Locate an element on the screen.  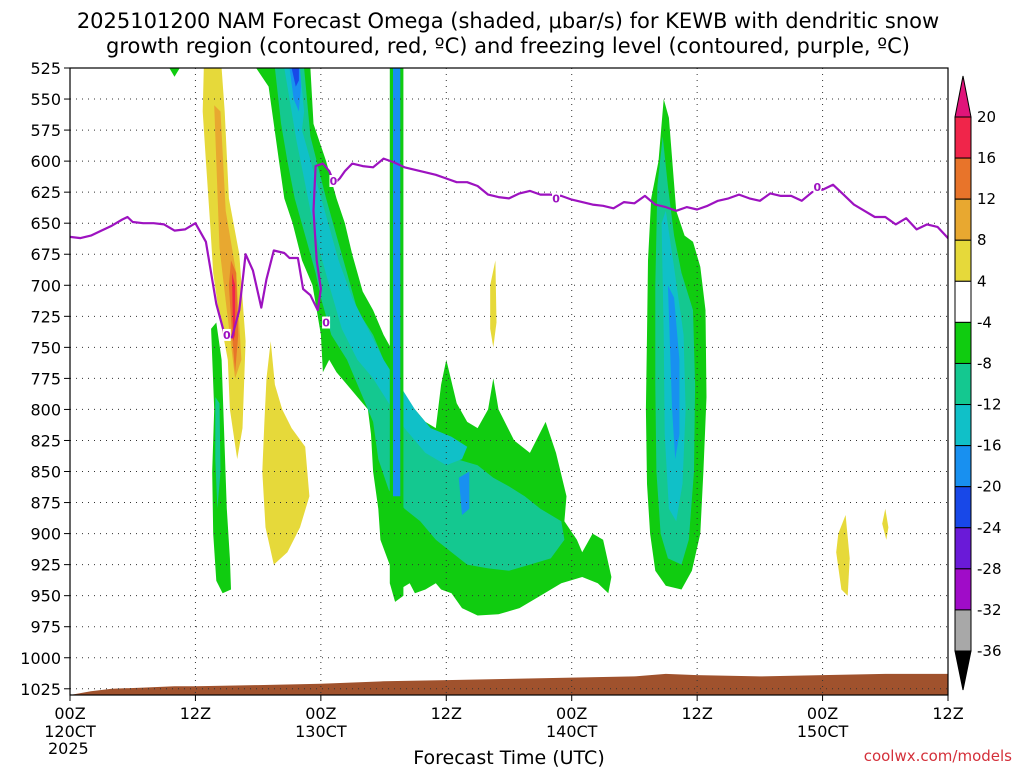
colorbar-label: 8 is located at coordinates (982, 240).